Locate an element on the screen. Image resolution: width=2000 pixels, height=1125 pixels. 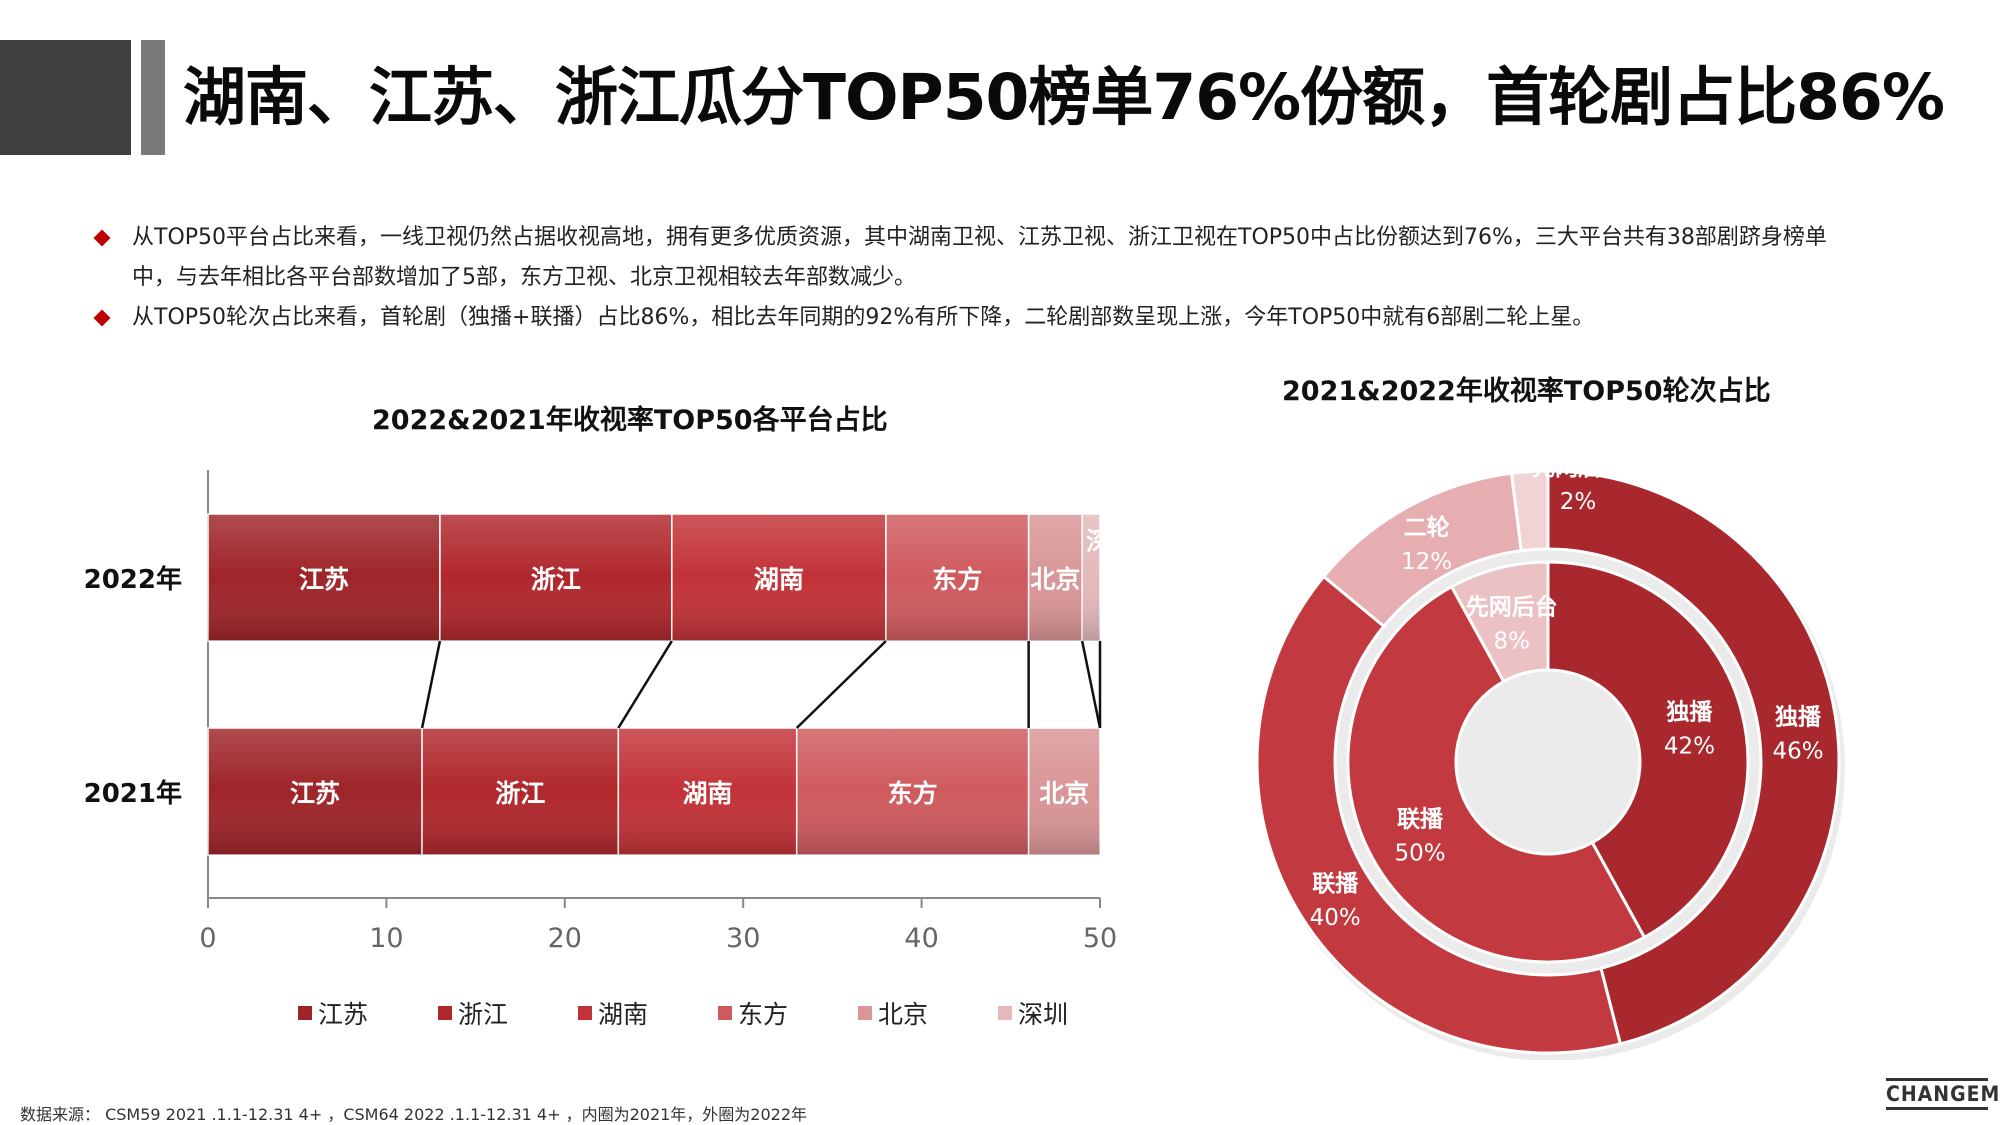
brand-logo: CHANGEMO is located at coordinates (1943, 1094).